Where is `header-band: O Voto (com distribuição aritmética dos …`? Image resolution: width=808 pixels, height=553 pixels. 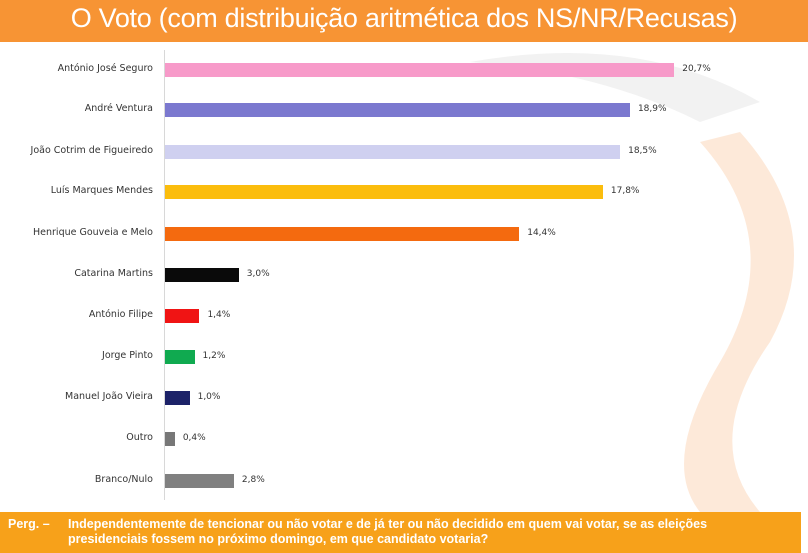 header-band: O Voto (com distribuição aritmética dos … is located at coordinates (404, 21).